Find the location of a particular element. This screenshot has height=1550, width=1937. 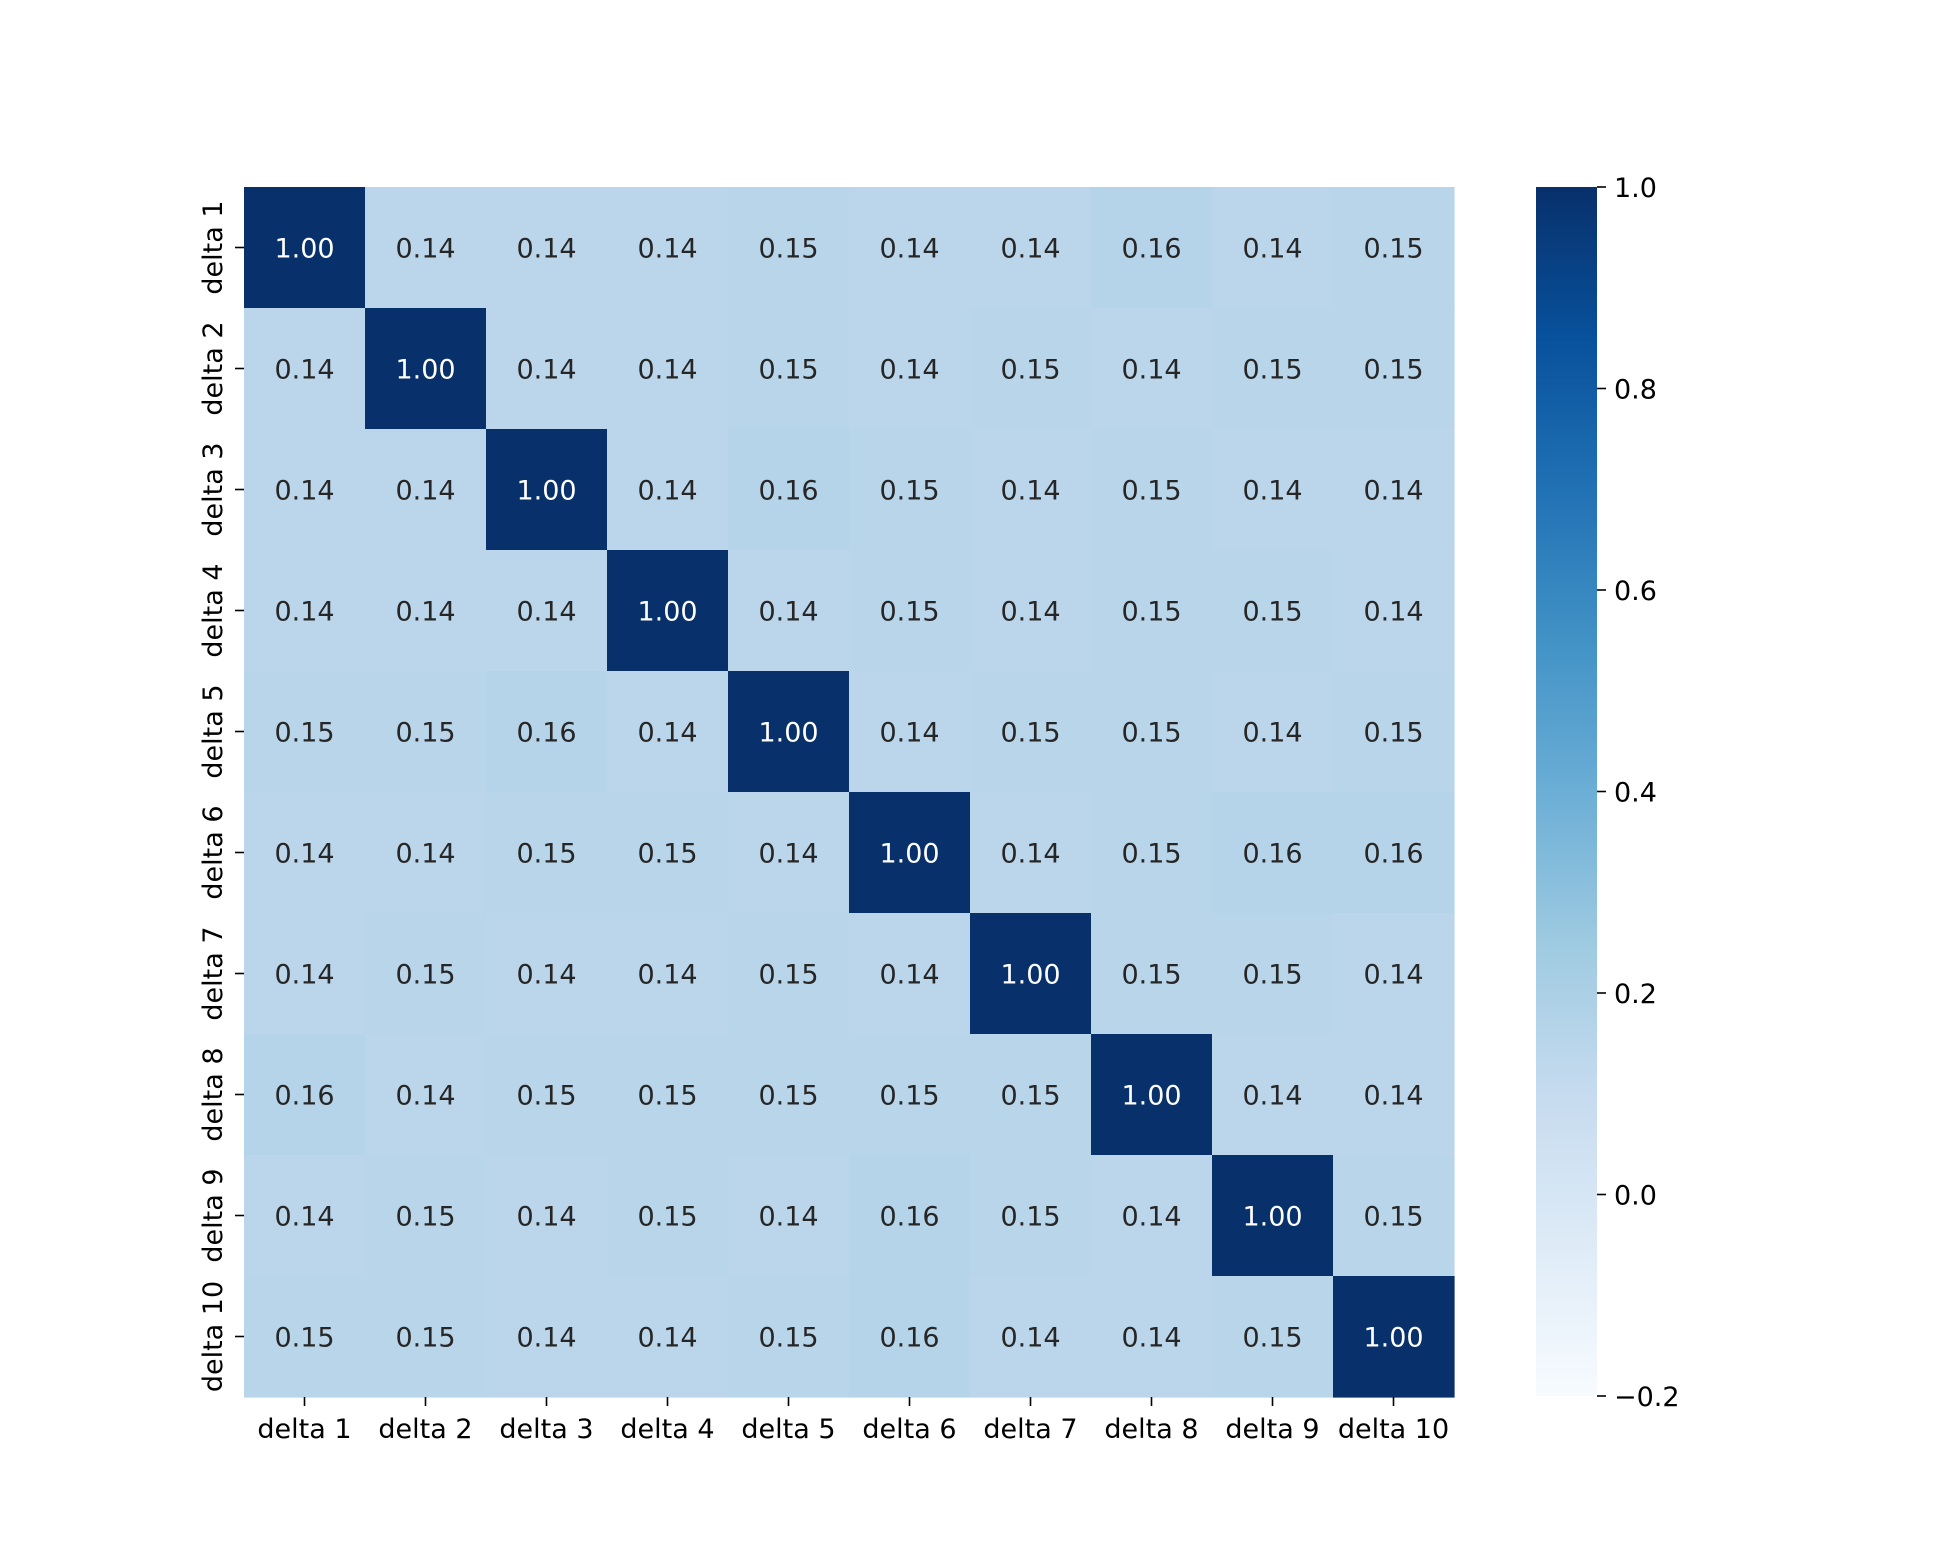

x-tick-label: delta 5 is located at coordinates (788, 1429).